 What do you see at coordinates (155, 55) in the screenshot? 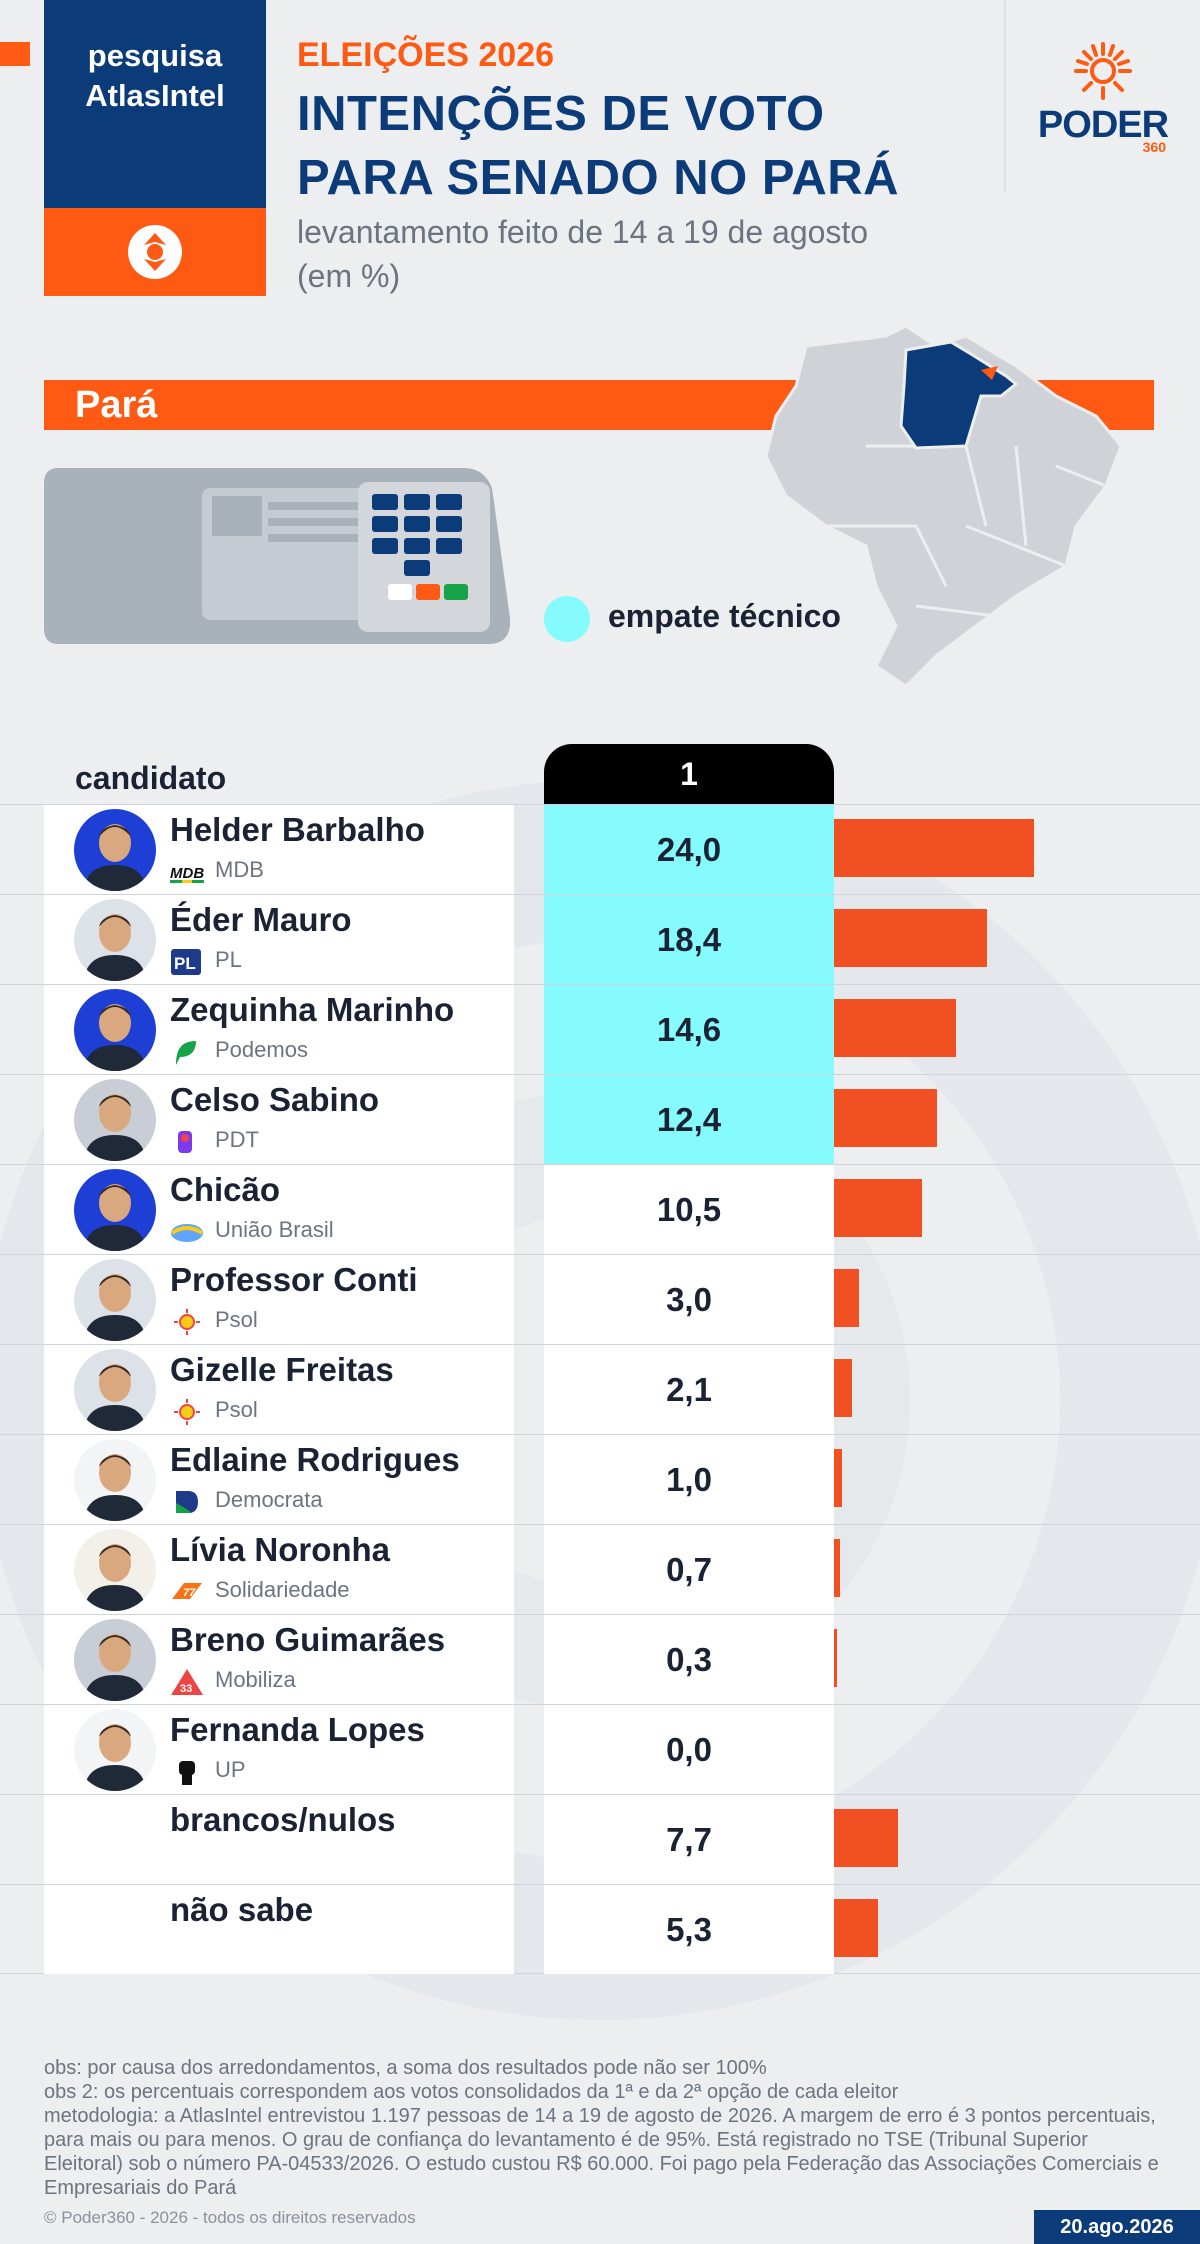
I see `survey-brand-line1: pesquisa` at bounding box center [155, 55].